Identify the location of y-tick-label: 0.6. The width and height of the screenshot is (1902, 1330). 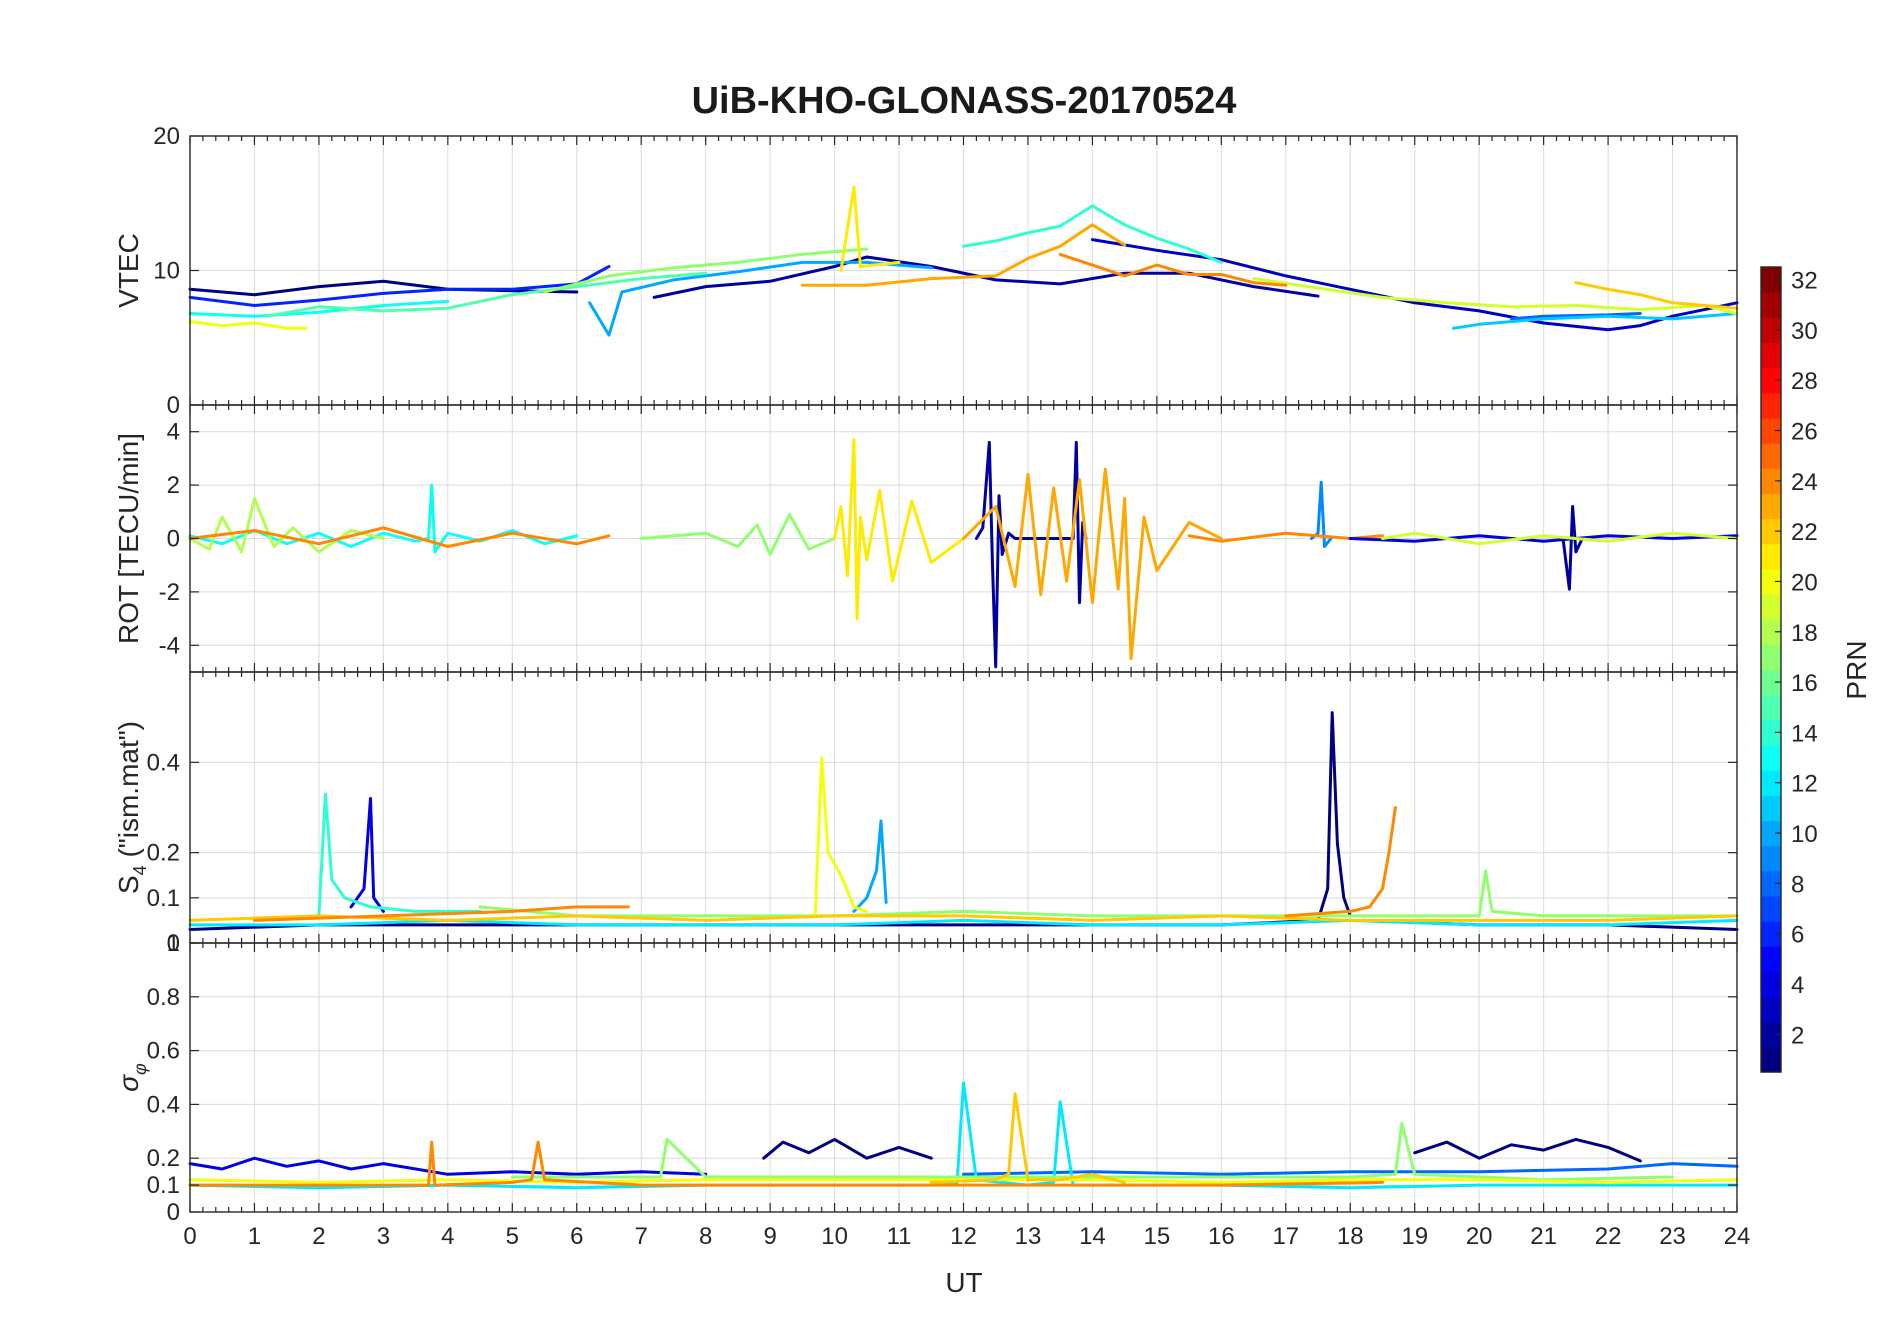
(163, 1051).